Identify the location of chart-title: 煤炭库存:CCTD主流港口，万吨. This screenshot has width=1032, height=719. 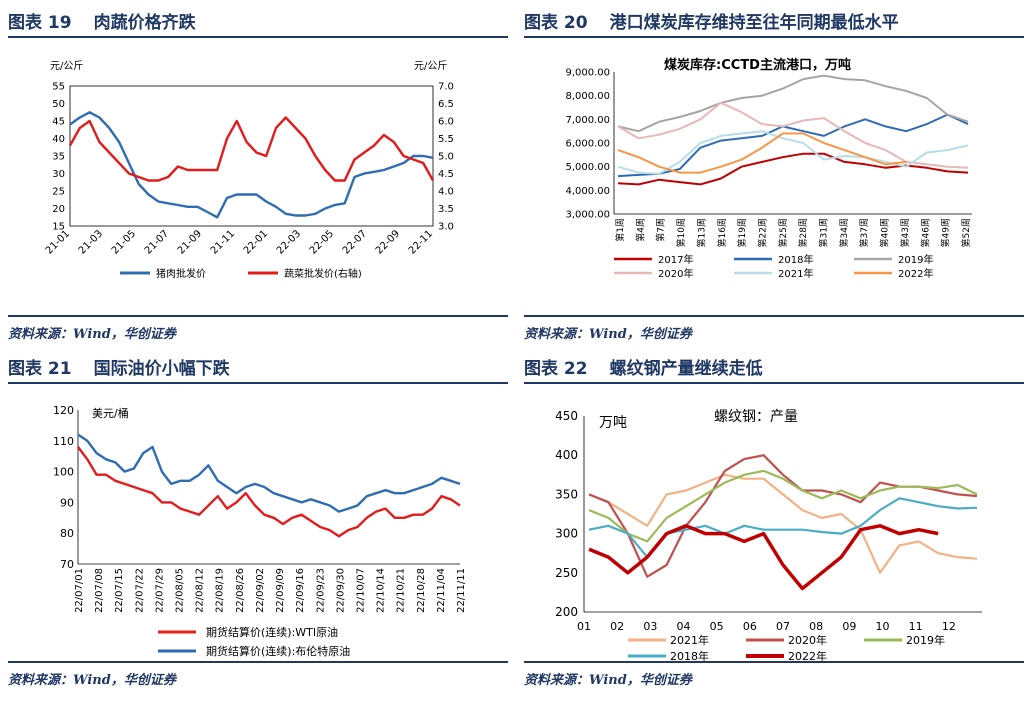
(757, 65).